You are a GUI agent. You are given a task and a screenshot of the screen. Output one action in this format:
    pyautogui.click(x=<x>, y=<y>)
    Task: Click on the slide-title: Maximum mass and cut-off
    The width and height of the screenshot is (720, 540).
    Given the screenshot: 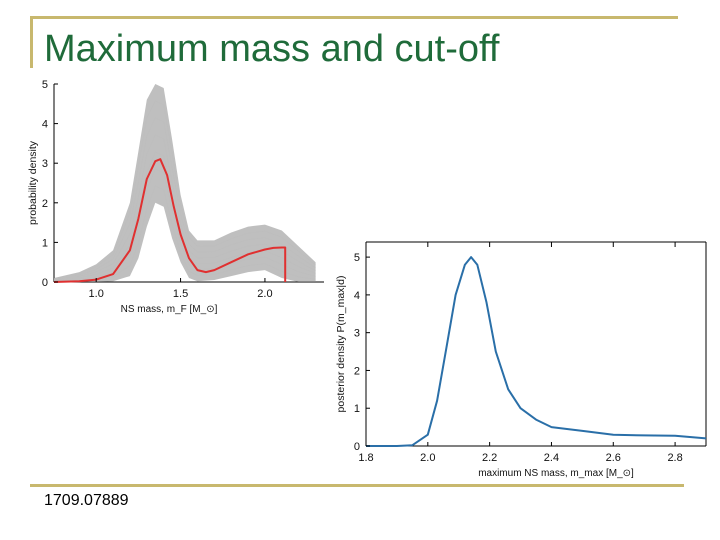 What is the action you would take?
    pyautogui.click(x=272, y=49)
    